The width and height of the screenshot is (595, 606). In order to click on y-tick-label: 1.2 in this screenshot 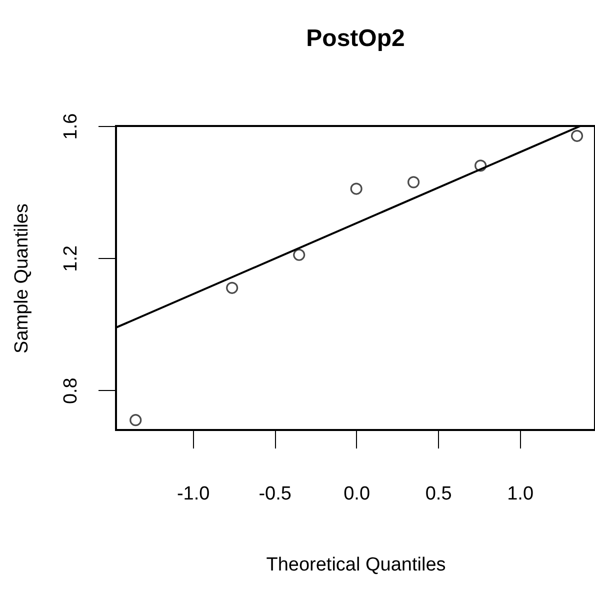, I will do `click(71, 258)`.